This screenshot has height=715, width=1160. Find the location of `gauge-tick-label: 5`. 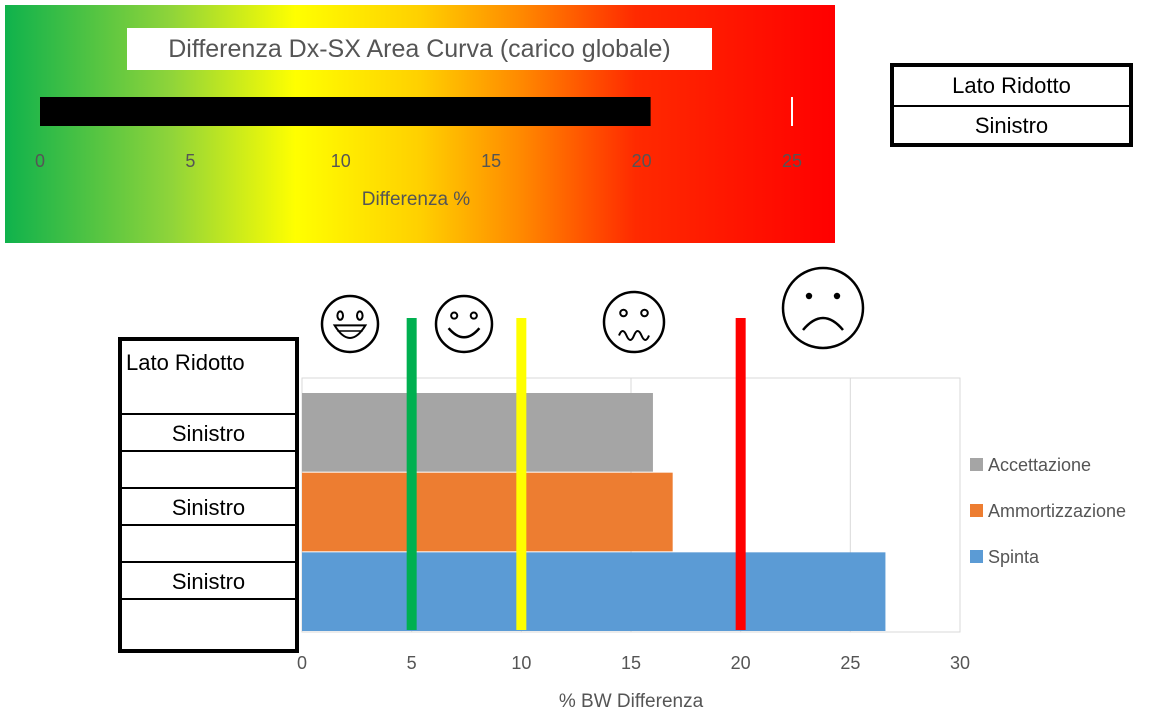

gauge-tick-label: 5 is located at coordinates (190, 161).